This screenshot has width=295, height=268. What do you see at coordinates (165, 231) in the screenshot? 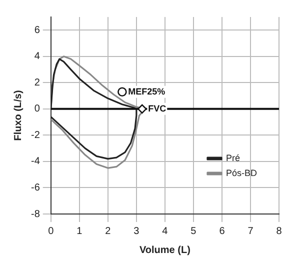
I see `x-tick-label: 4` at bounding box center [165, 231].